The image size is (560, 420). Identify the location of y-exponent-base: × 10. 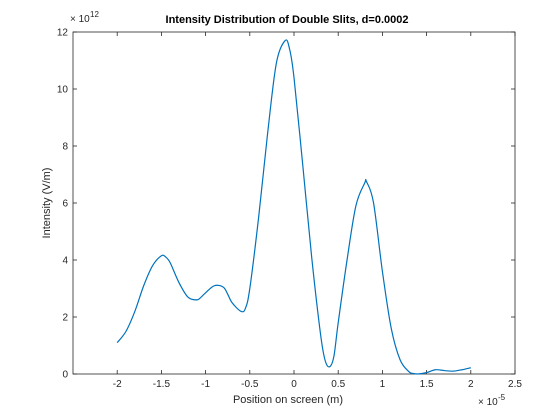
(80, 19).